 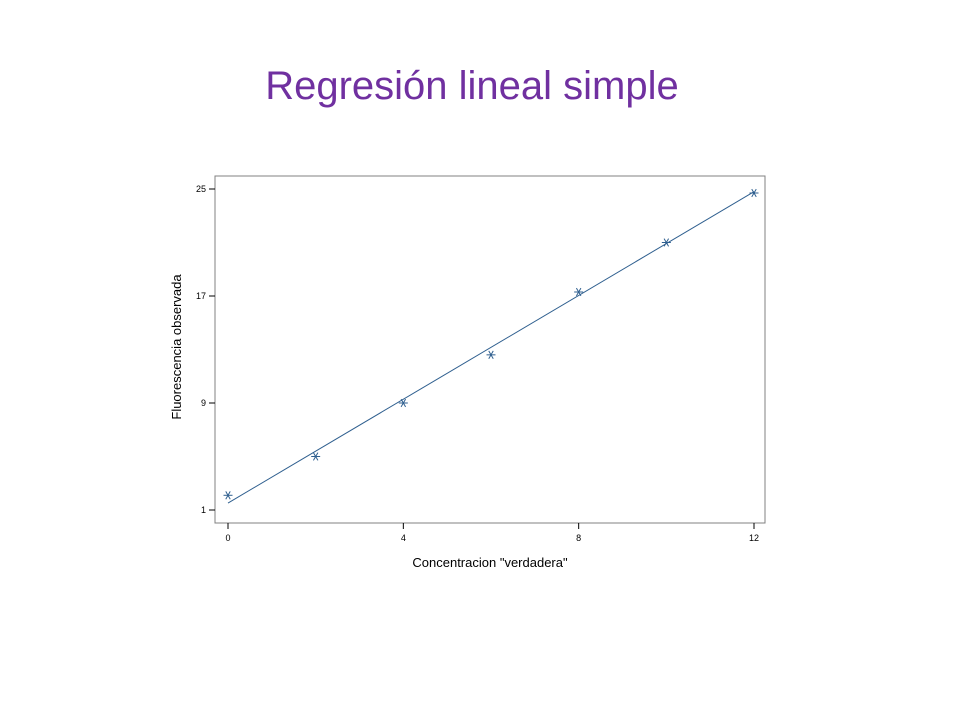 What do you see at coordinates (205, 349) in the screenshot?
I see `y-axis: 1 9 17 25` at bounding box center [205, 349].